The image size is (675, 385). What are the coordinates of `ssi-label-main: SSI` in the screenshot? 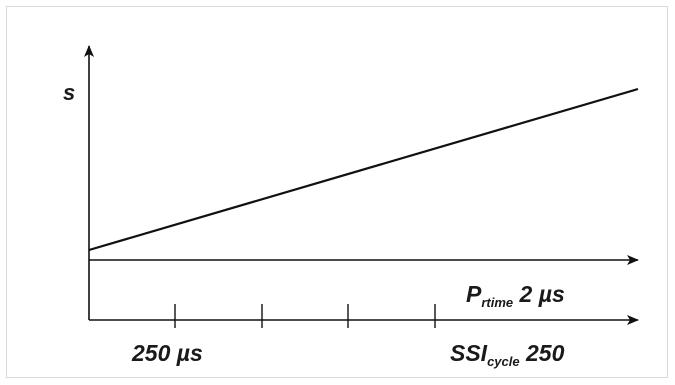 It's located at (469, 353).